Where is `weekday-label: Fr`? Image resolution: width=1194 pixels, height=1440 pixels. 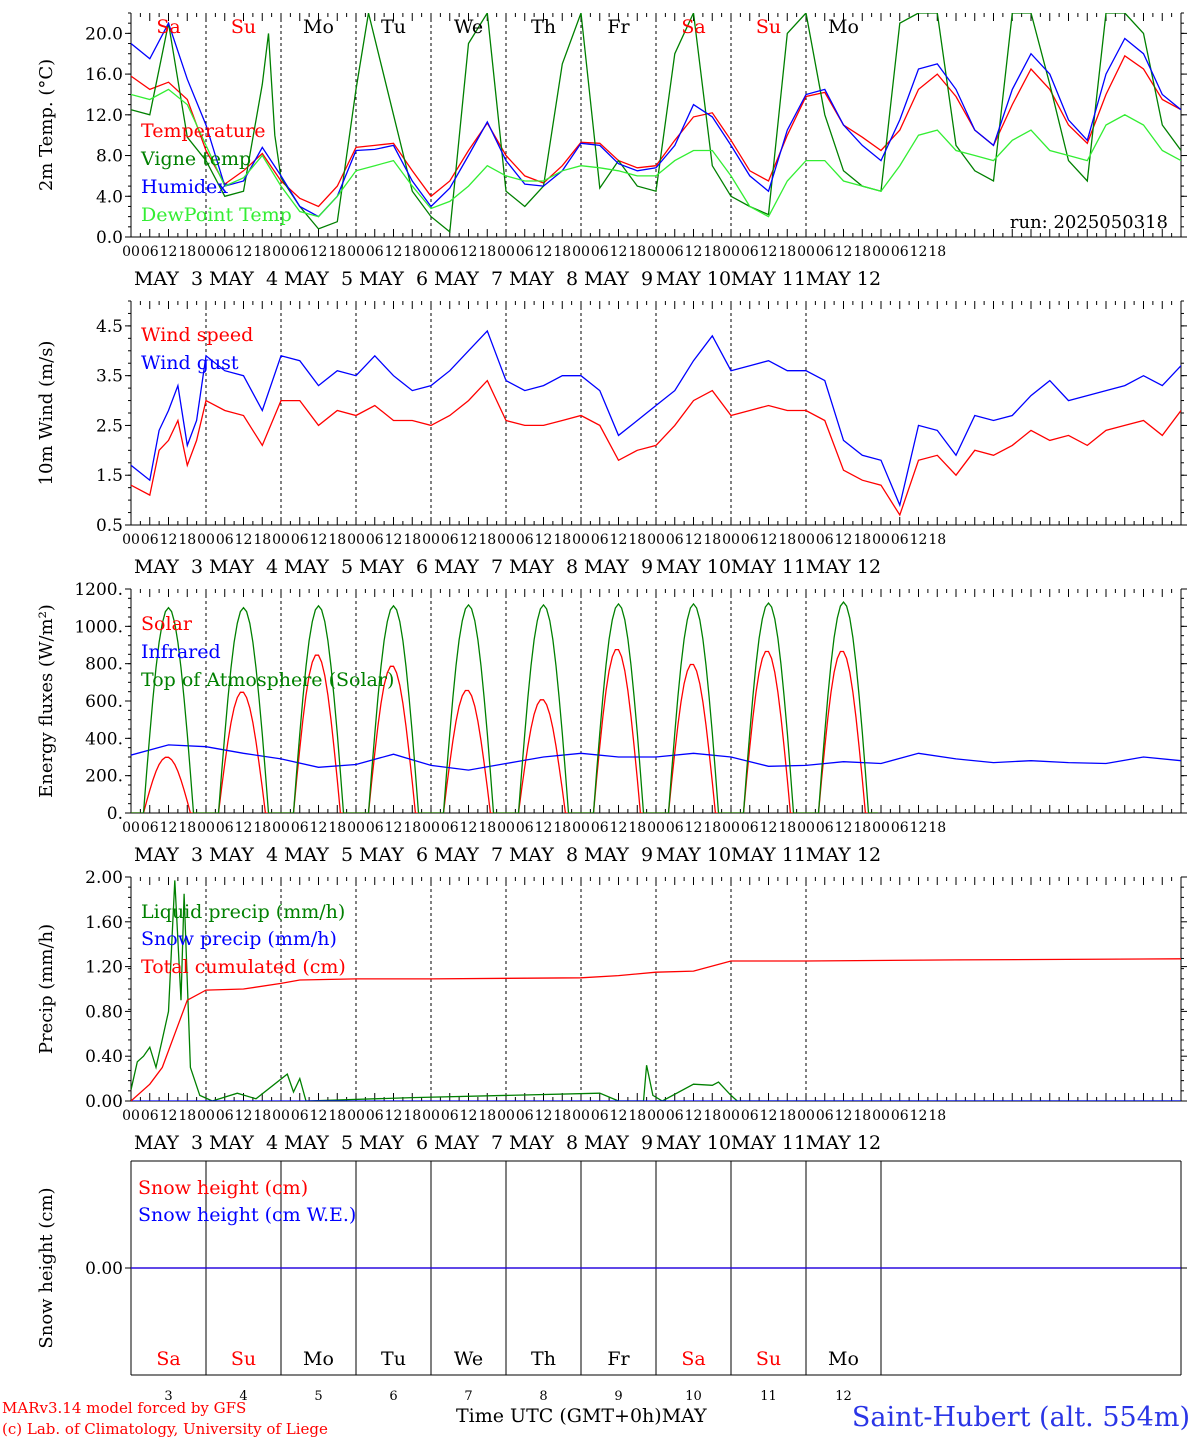
weekday-label: Fr is located at coordinates (618, 27).